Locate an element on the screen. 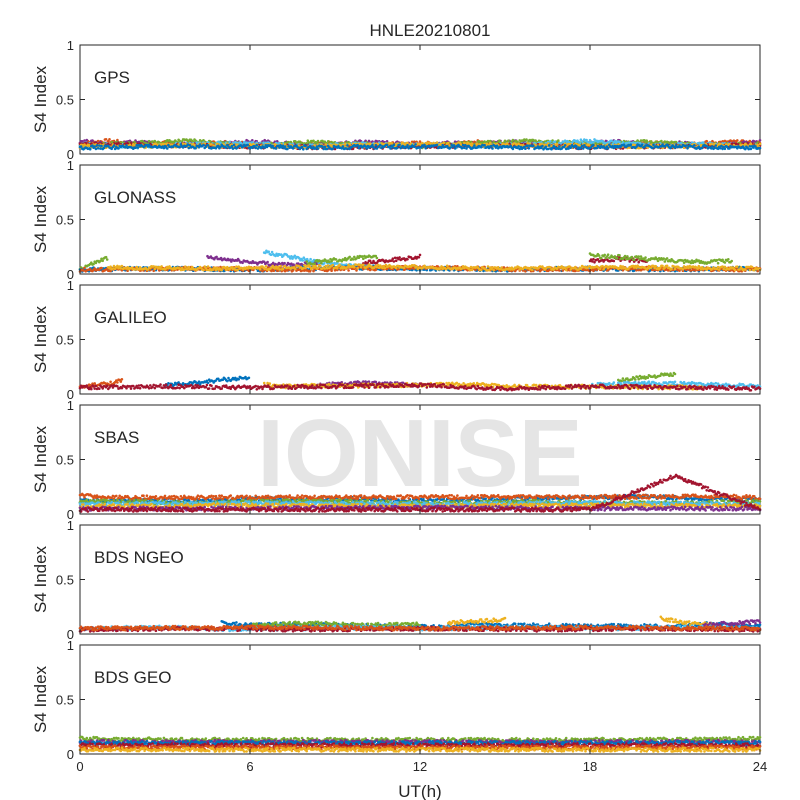 The image size is (800, 800). y-tick-label: 0.5 is located at coordinates (65, 100).